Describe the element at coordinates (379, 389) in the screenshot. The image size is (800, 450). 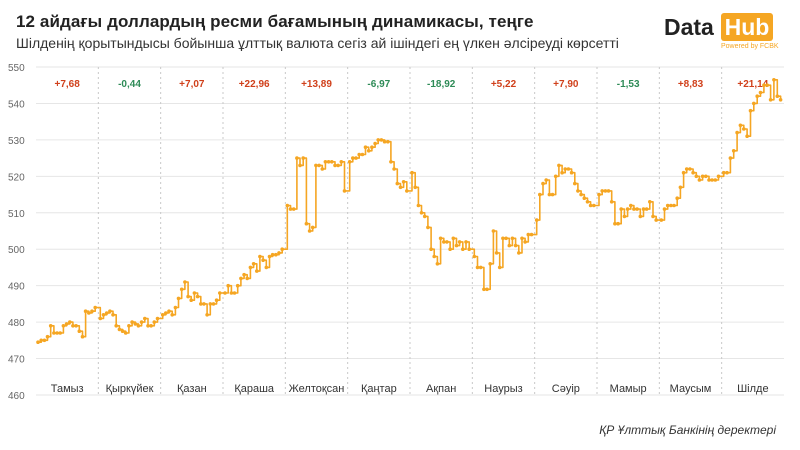
I see `month-label: Қаңтар` at that location.